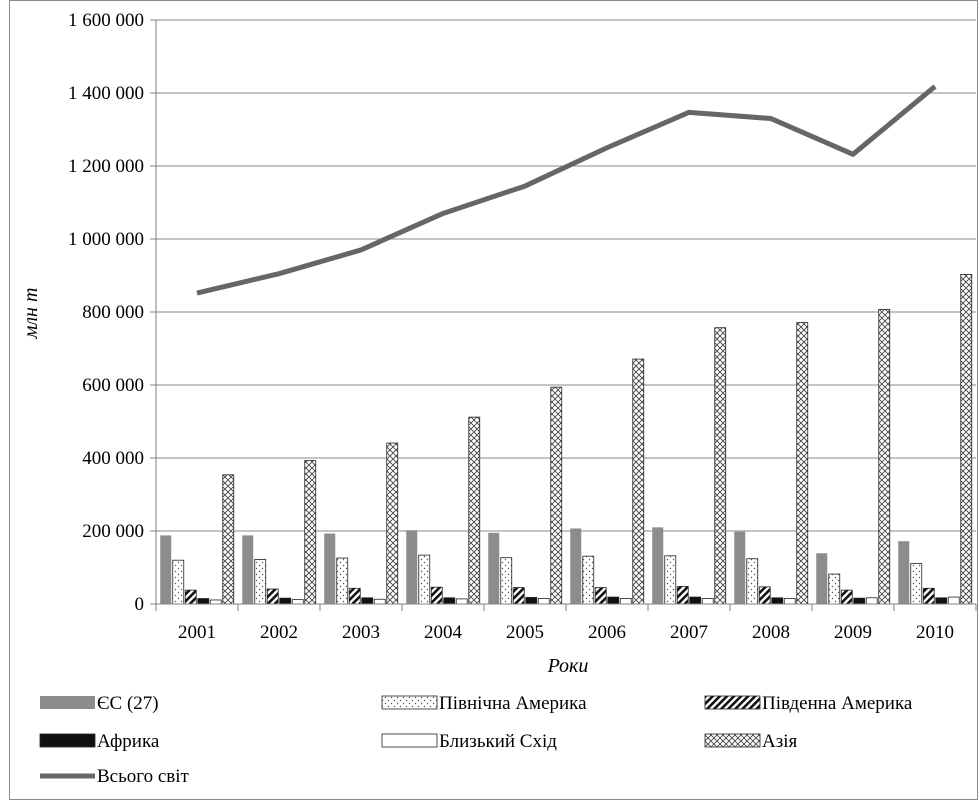 This screenshot has width=979, height=801. Describe the element at coordinates (837, 703) in the screenshot. I see `legend-label: Південна Америка` at that location.